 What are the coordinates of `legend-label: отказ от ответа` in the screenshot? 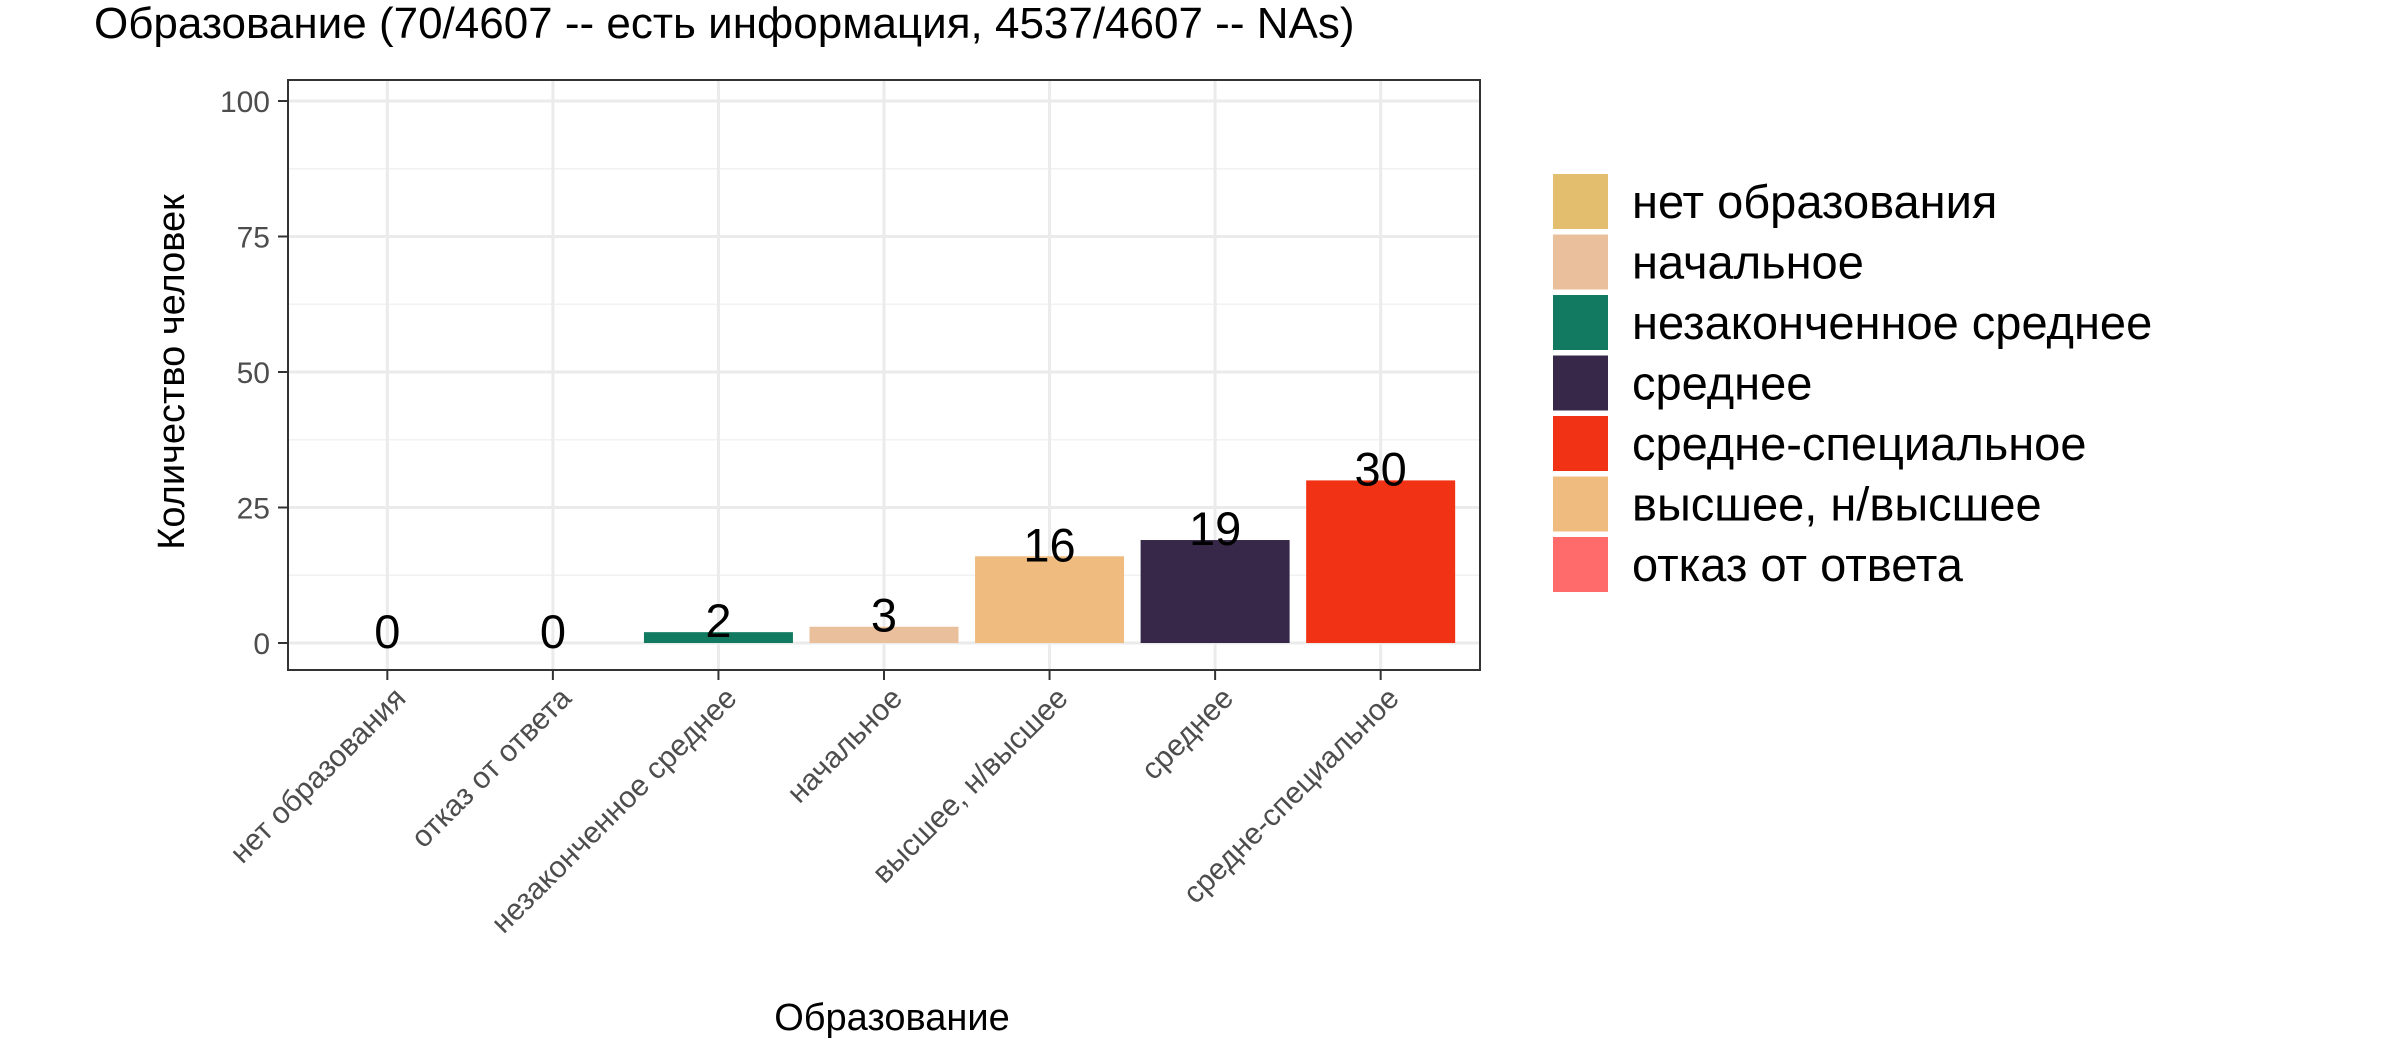 It's located at (1798, 564).